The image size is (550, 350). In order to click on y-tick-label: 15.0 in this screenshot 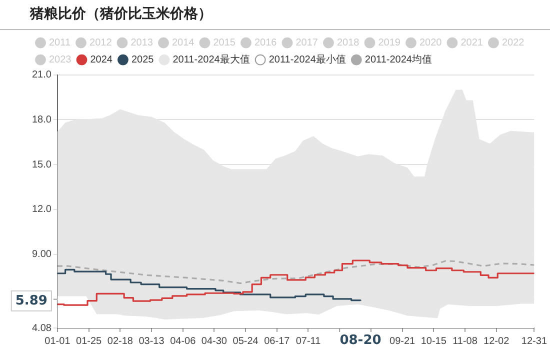, I will do `click(42, 164)`.